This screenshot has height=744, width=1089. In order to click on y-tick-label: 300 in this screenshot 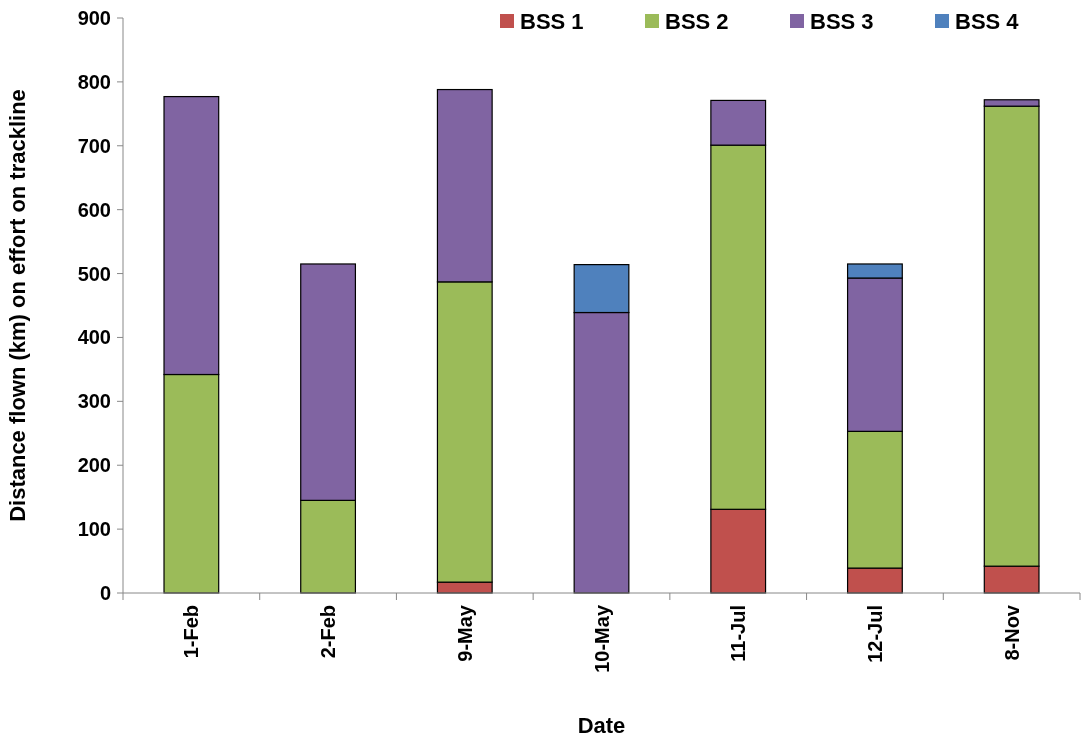, I will do `click(94, 401)`.